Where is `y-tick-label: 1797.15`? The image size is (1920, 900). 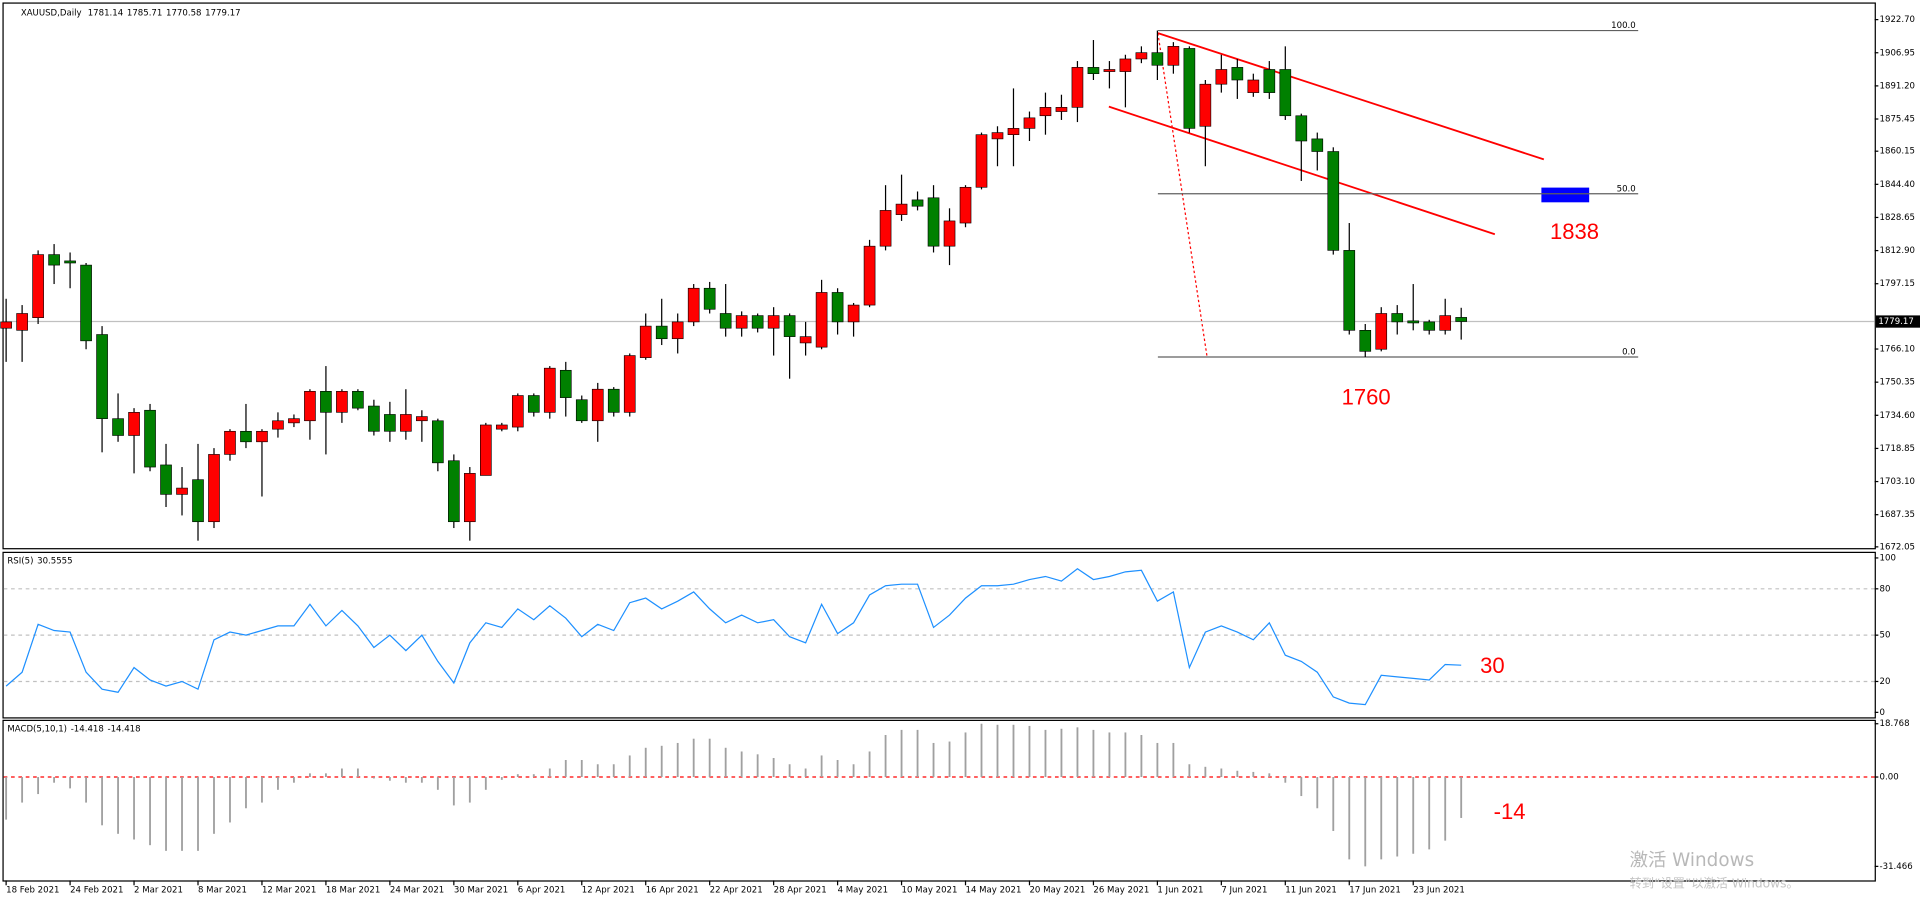 y-tick-label: 1797.15 is located at coordinates (1897, 284).